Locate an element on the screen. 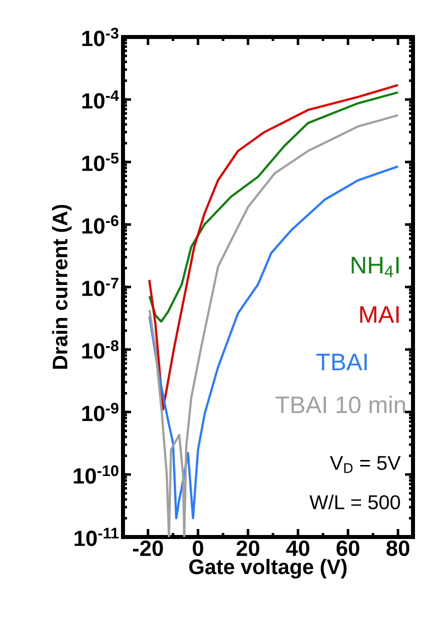 This screenshot has width=424, height=624. y-tick-label: 10$^{-5}$ is located at coordinates (100, 162).